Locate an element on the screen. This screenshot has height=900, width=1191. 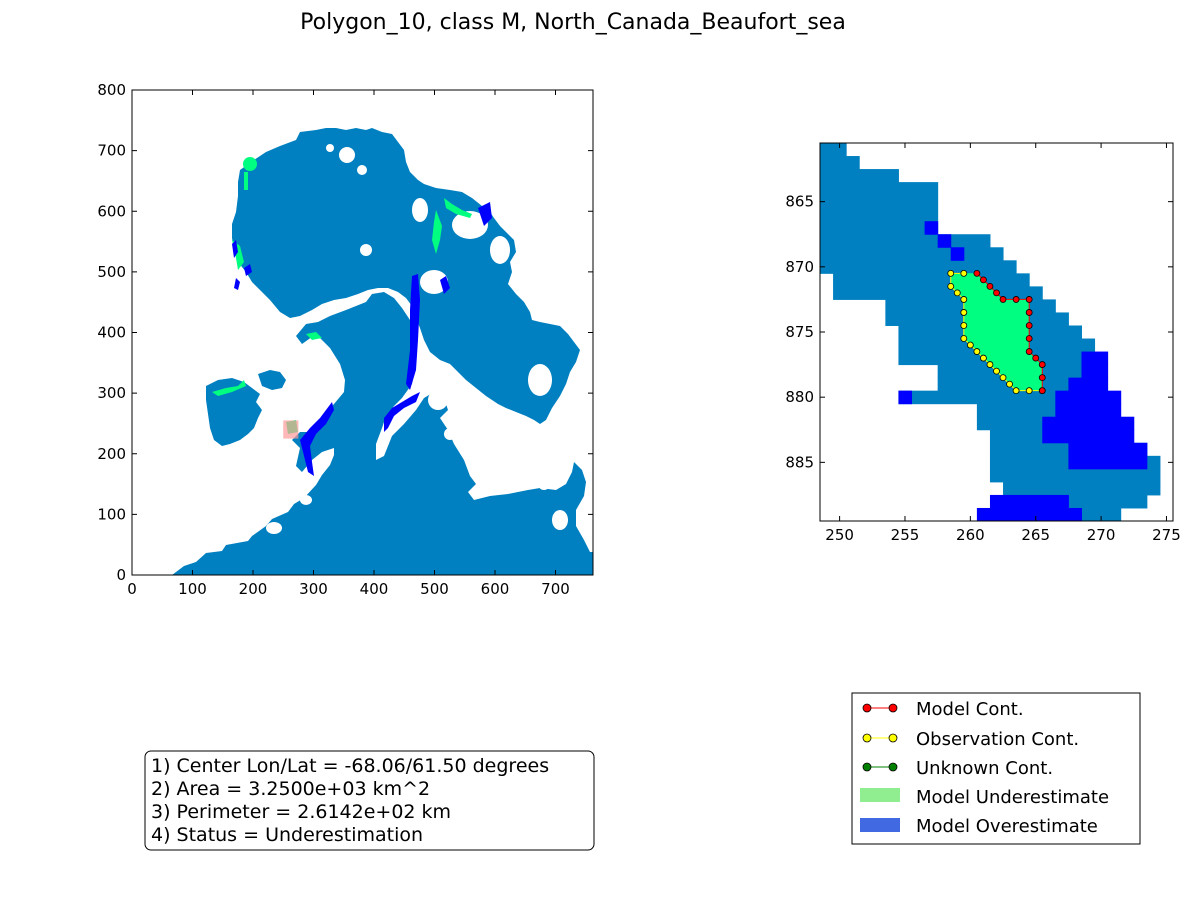
y-tick-label: 600 is located at coordinates (111, 211).